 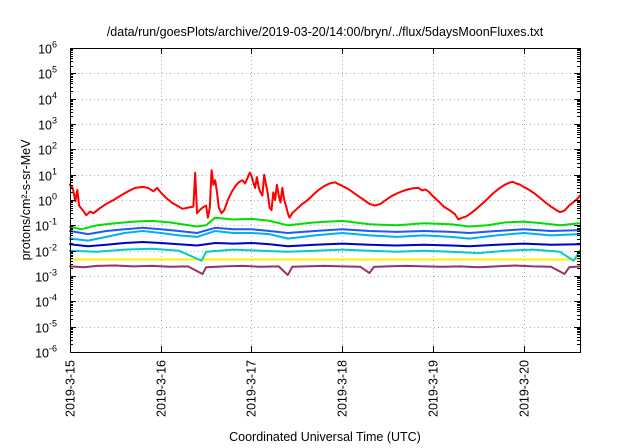 What do you see at coordinates (54, 197) in the screenshot?
I see `y-tick-exponent: 0` at bounding box center [54, 197].